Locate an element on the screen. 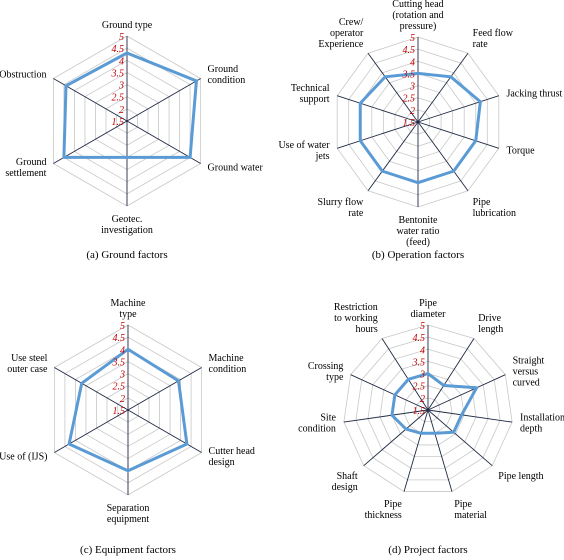 This screenshot has width=564, height=560. category-label: Geotec. investigation is located at coordinates (127, 225).